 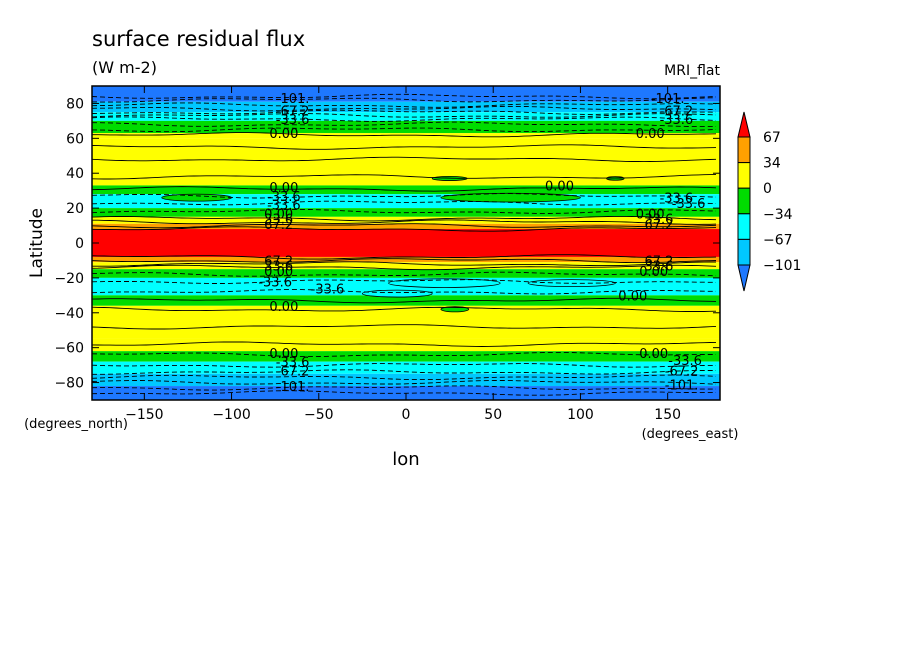 What do you see at coordinates (278, 272) in the screenshot?
I see `contour-label-22: 0.00` at bounding box center [278, 272].